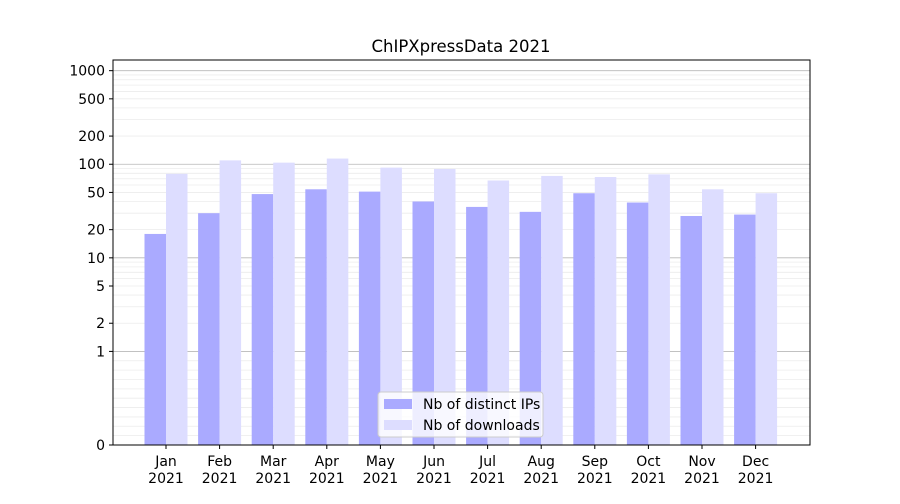 This screenshot has height=504, width=900. What do you see at coordinates (100, 287) in the screenshot?
I see `y-tick-label: 5` at bounding box center [100, 287].